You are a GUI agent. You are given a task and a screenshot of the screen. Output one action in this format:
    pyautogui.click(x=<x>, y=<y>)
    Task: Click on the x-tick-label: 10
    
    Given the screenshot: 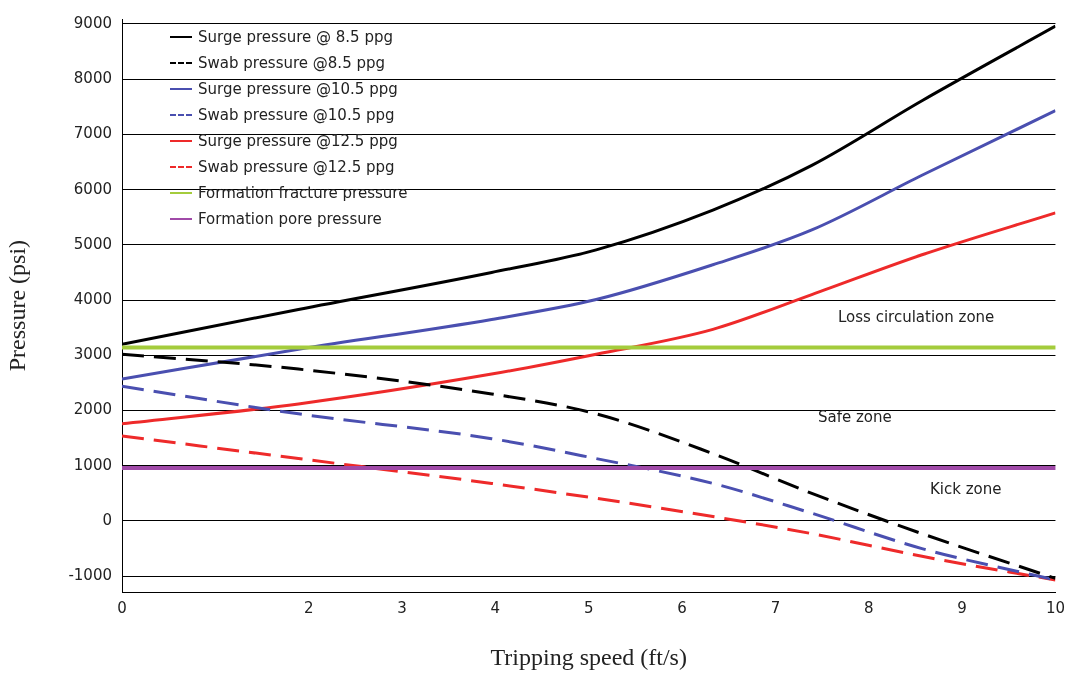 What is the action you would take?
    pyautogui.click(x=1055, y=608)
    